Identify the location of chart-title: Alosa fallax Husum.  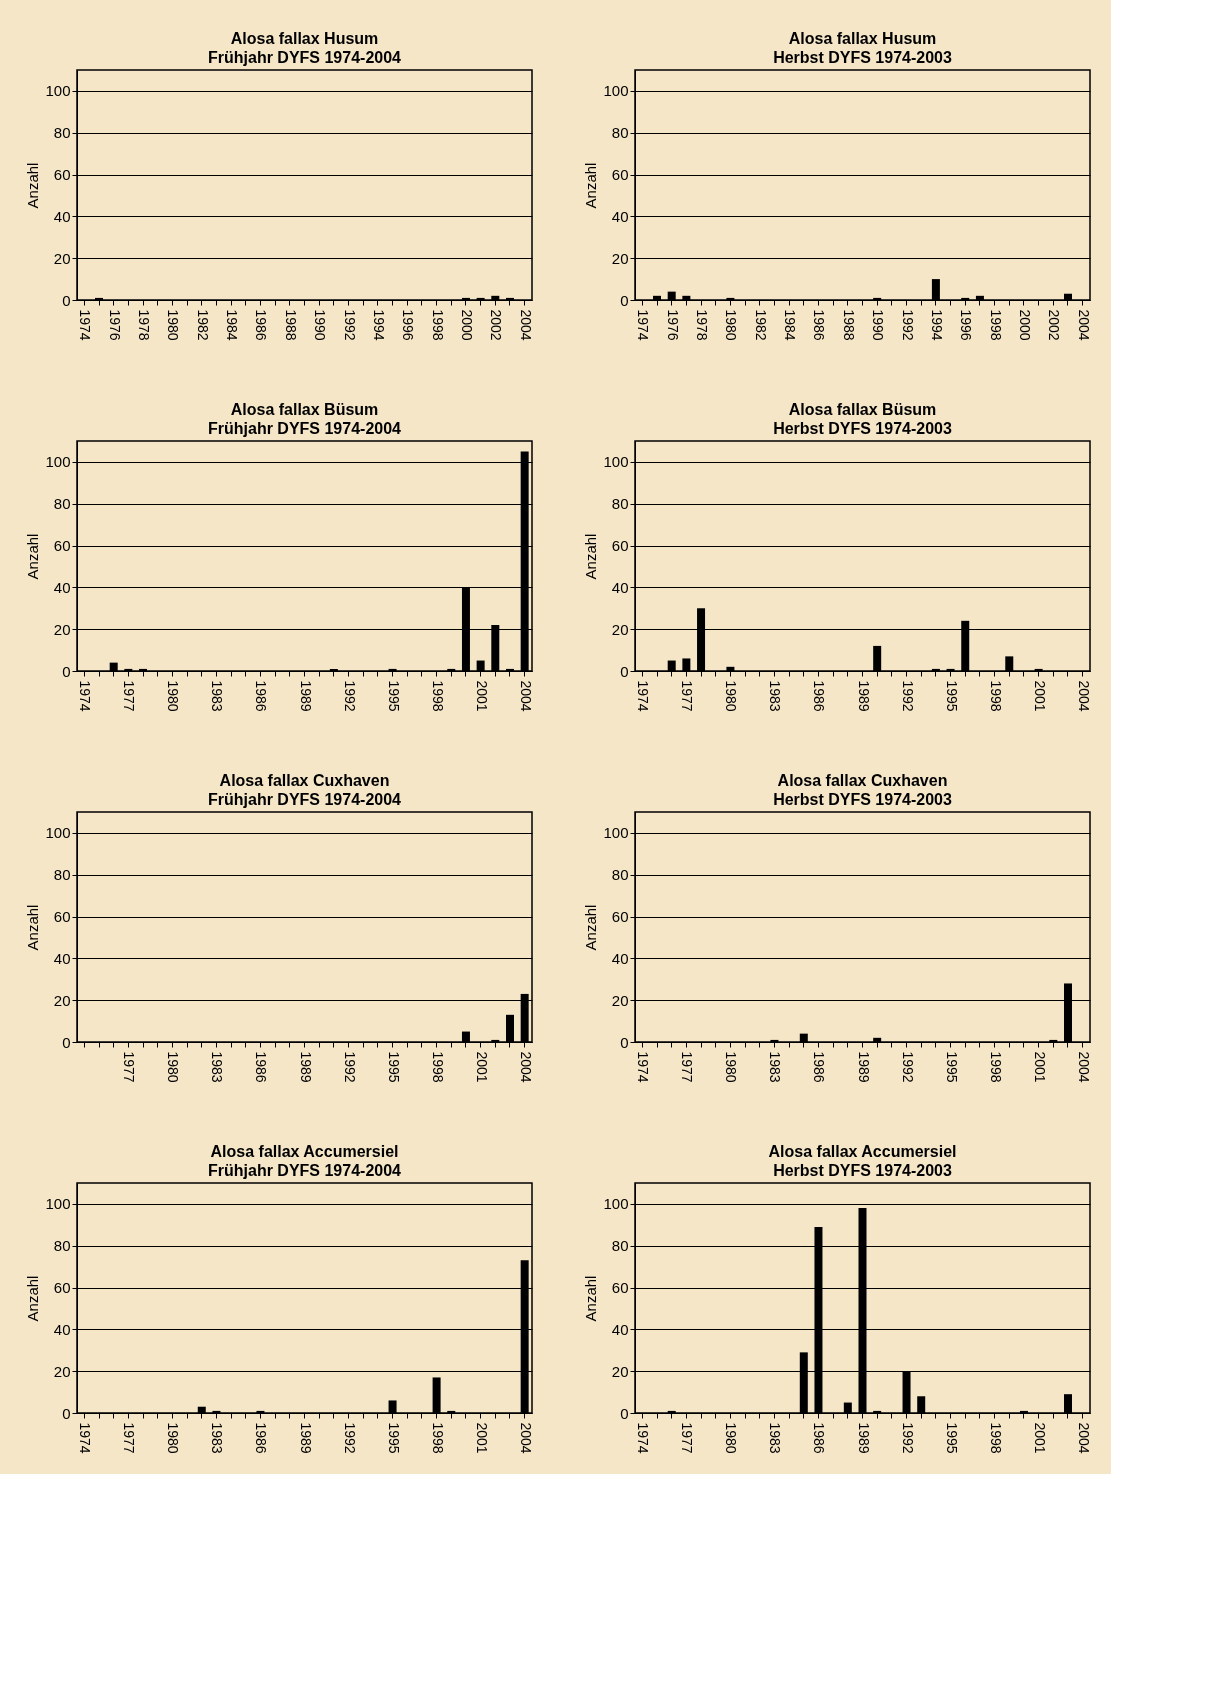
(862, 38).